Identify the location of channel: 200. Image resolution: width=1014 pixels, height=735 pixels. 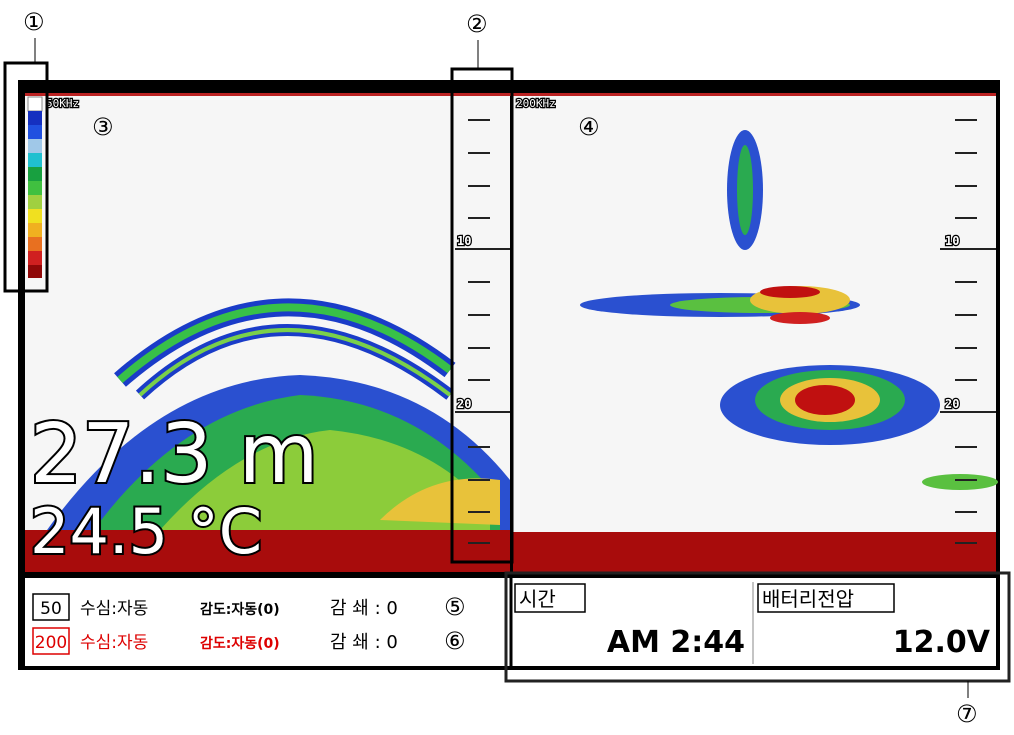
(51, 643).